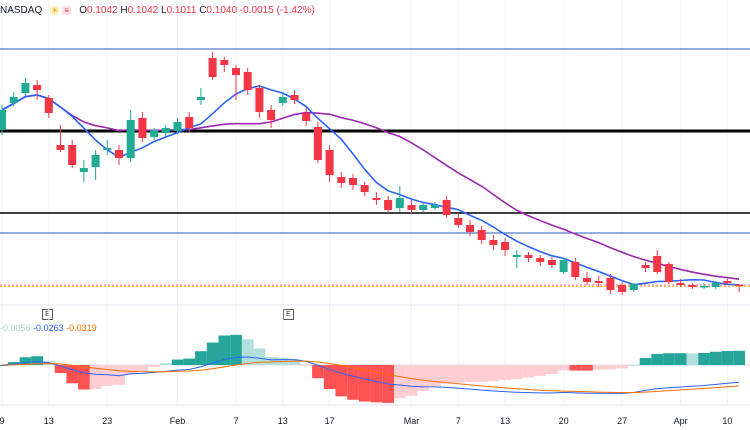 The width and height of the screenshot is (750, 430). Describe the element at coordinates (178, 421) in the screenshot. I see `x-tick-label: Feb` at that location.